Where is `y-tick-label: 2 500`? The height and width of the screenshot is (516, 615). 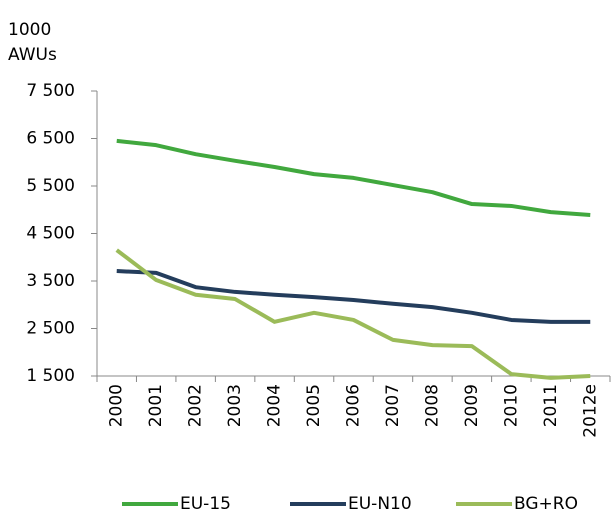
y-tick-label: 2 500 is located at coordinates (50, 329).